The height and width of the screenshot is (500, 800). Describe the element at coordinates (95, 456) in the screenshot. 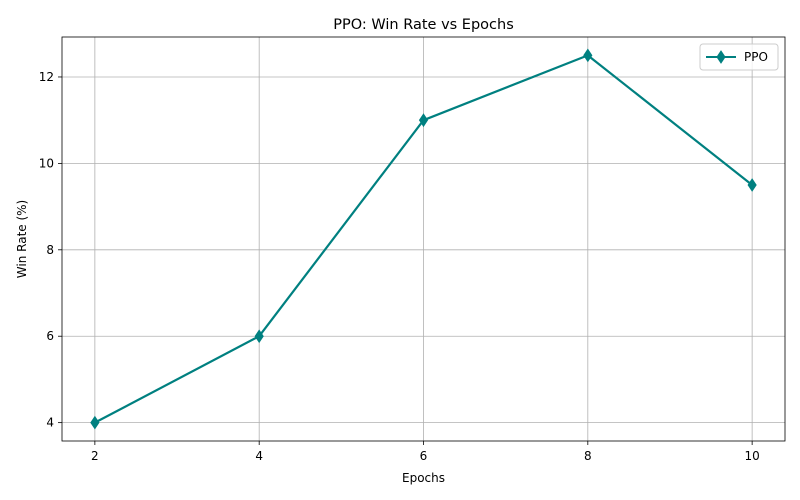

I see `x-tick-label: 2` at that location.